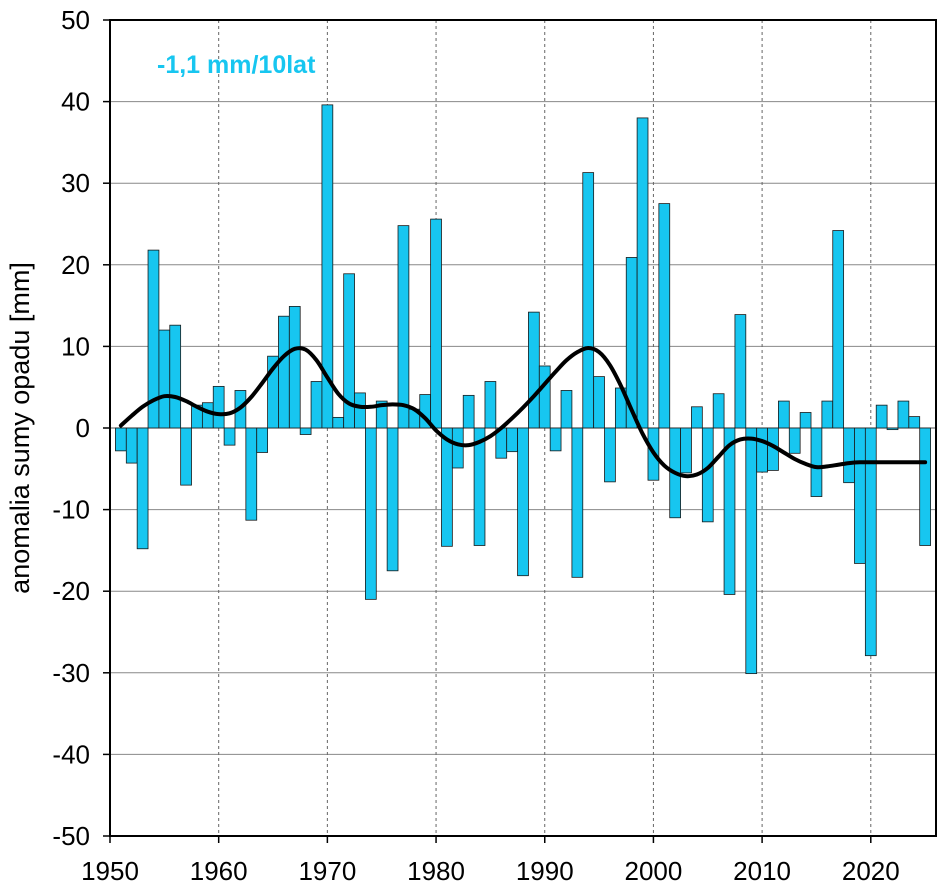 This screenshot has width=945, height=891. What do you see at coordinates (871, 871) in the screenshot?
I see `x-tick-label: 2020` at bounding box center [871, 871].